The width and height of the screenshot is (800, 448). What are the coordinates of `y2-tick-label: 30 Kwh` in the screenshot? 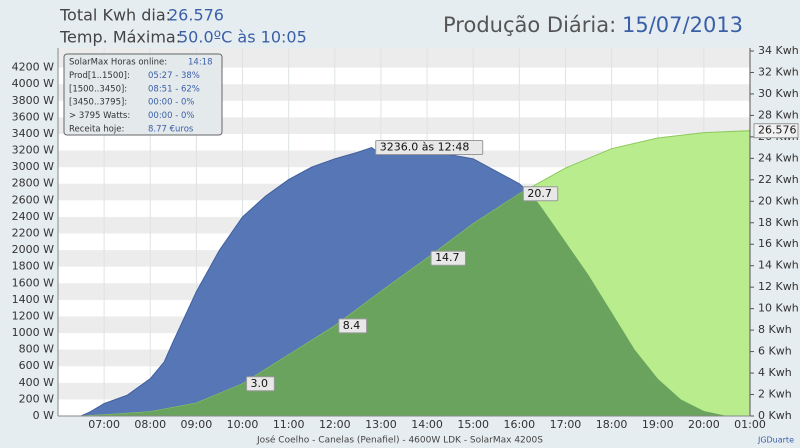 It's located at (778, 93).